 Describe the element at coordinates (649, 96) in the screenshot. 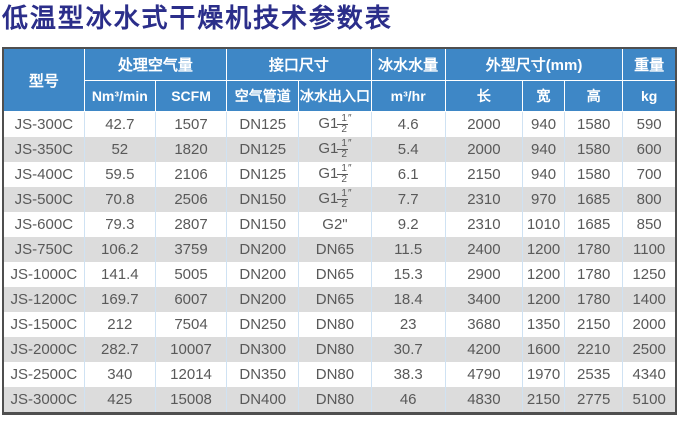

I see `header-kg: kg` at that location.